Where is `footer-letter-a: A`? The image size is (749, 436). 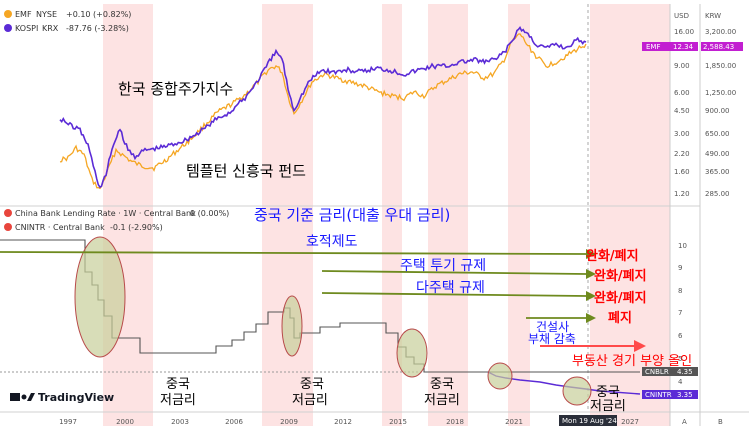 footer-letter-a: A is located at coordinates (684, 422).